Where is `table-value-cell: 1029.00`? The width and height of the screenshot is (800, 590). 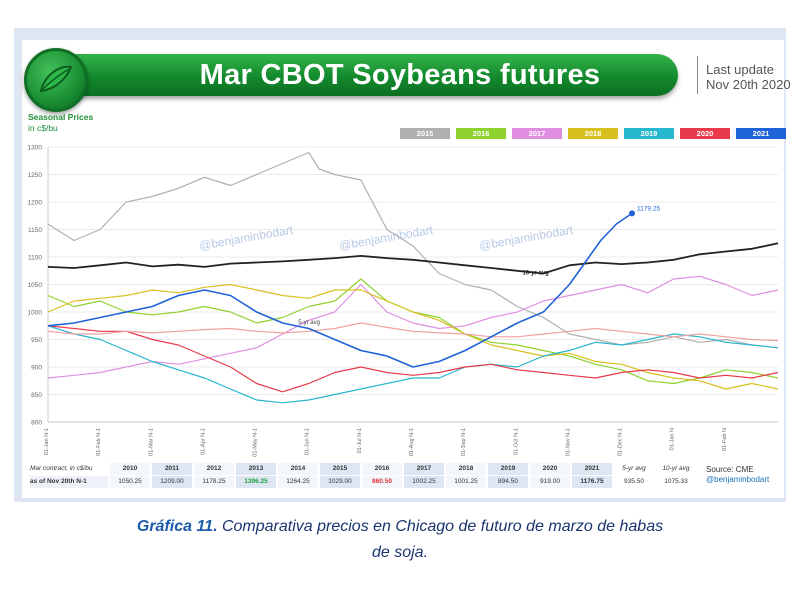 table-value-cell: 1029.00 is located at coordinates (340, 482).